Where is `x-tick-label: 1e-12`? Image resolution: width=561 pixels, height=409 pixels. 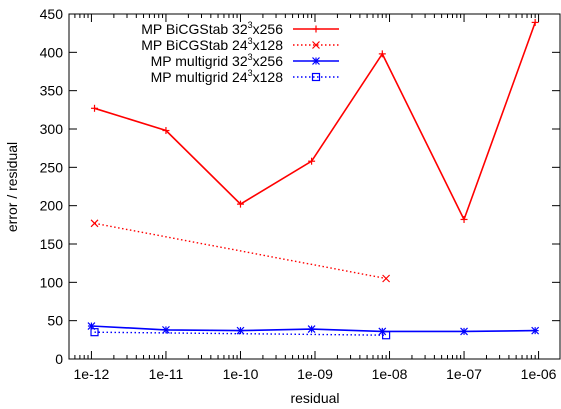 x-tick-label: 1e-12 is located at coordinates (92, 374).